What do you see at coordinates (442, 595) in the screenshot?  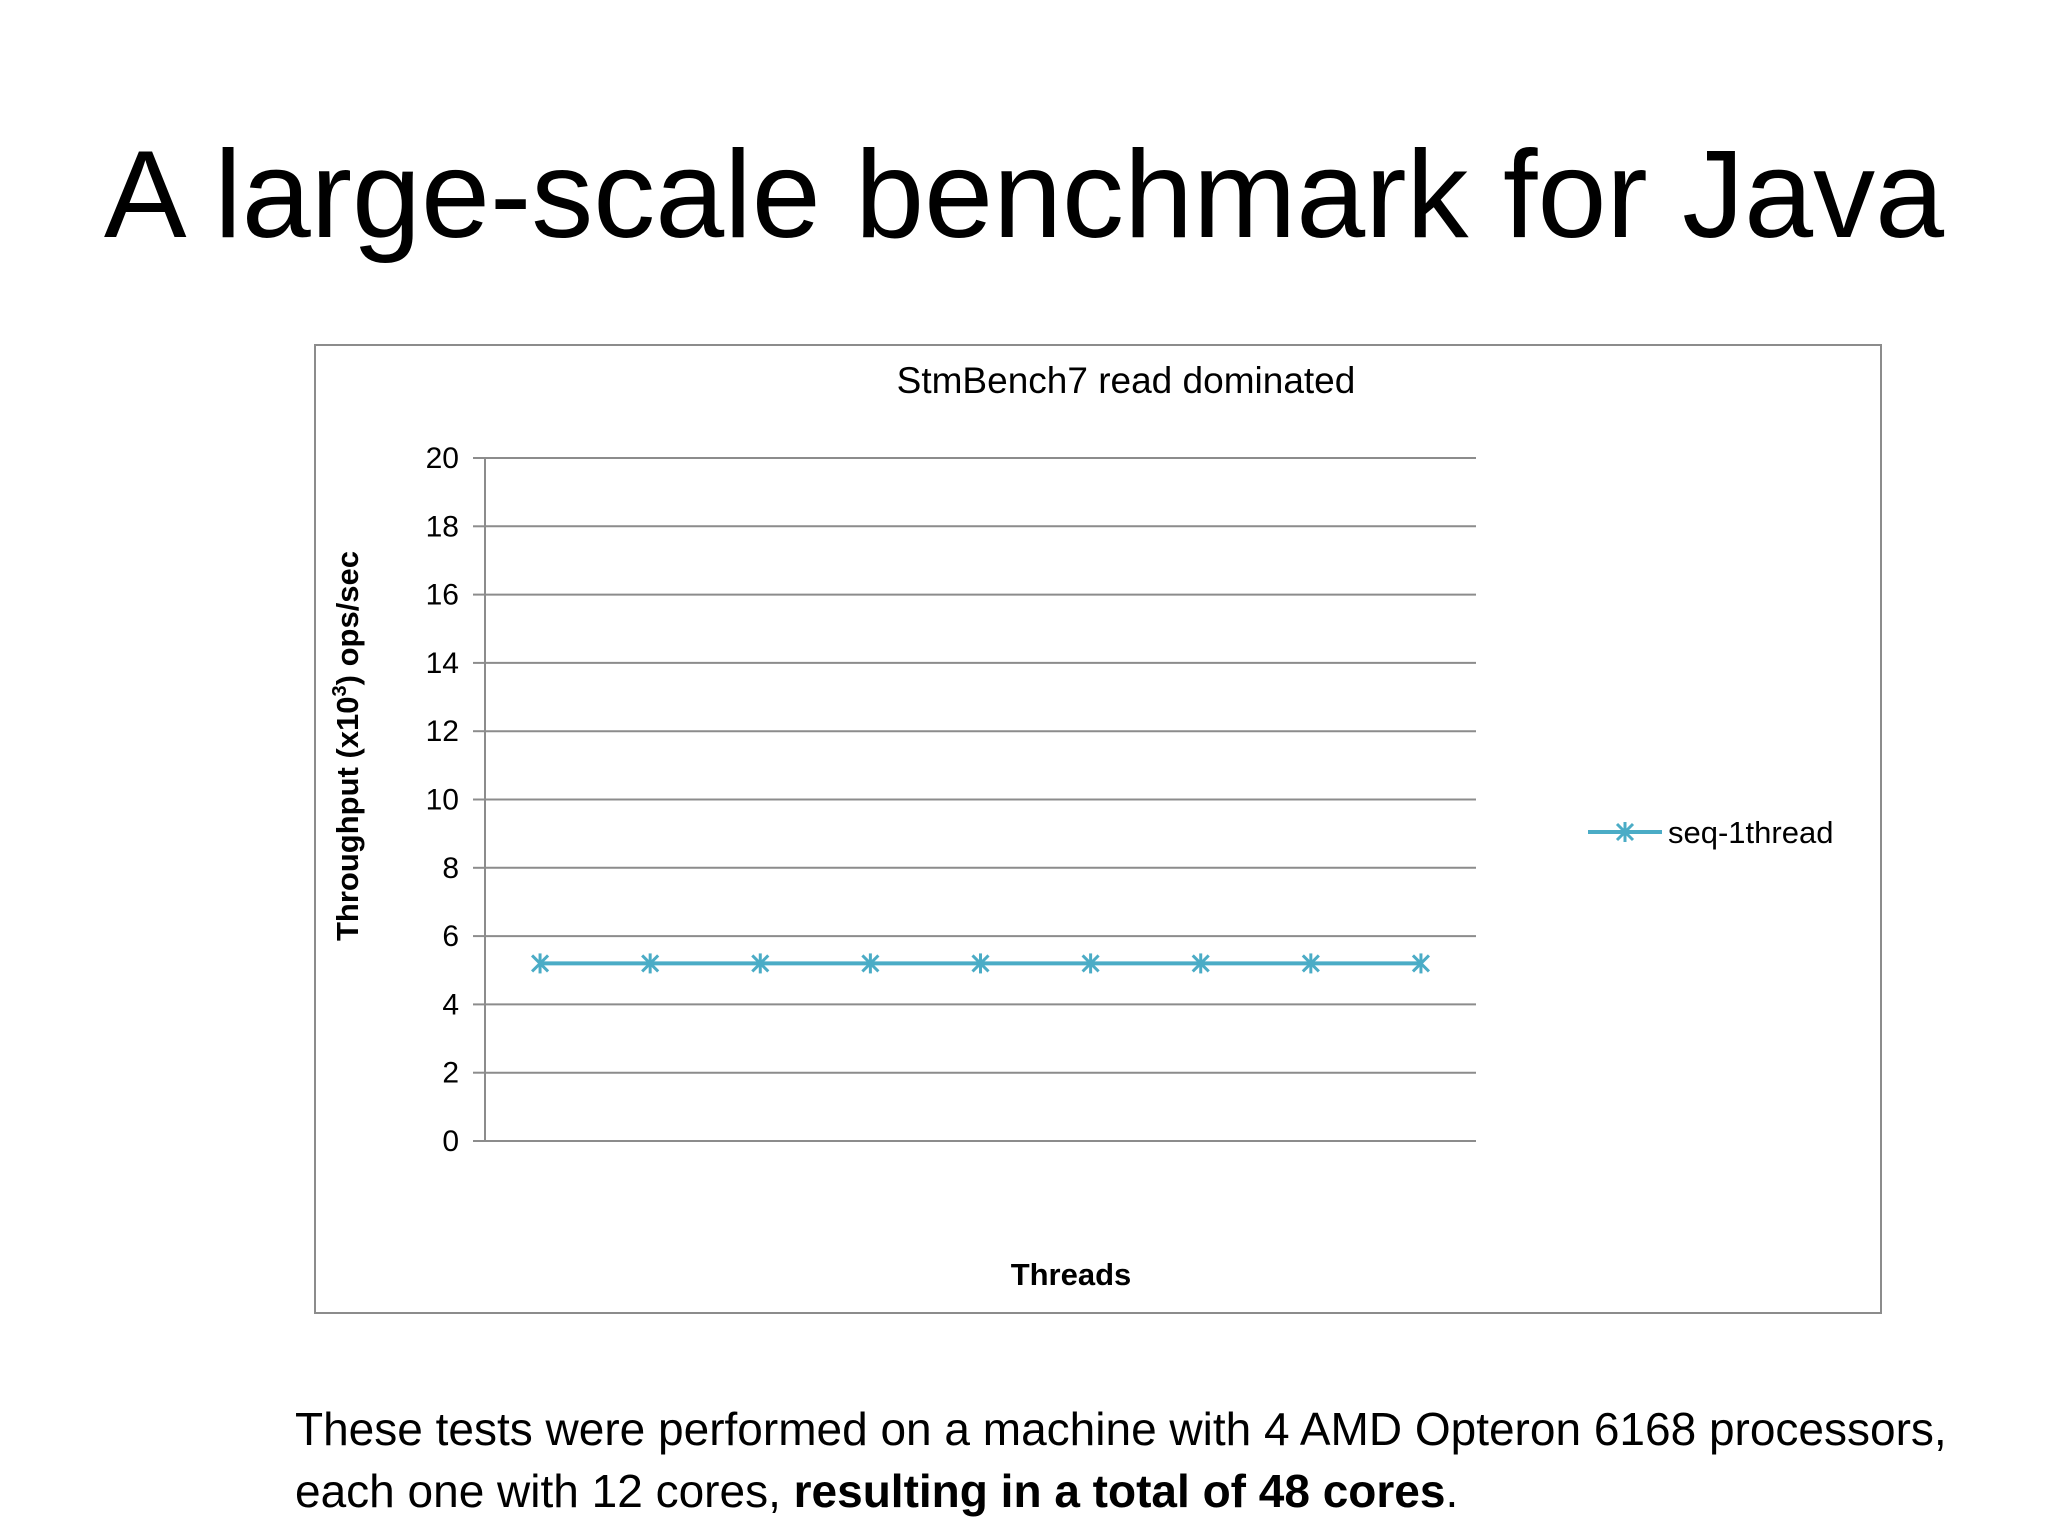 I see `y-tick-label: 16` at bounding box center [442, 595].